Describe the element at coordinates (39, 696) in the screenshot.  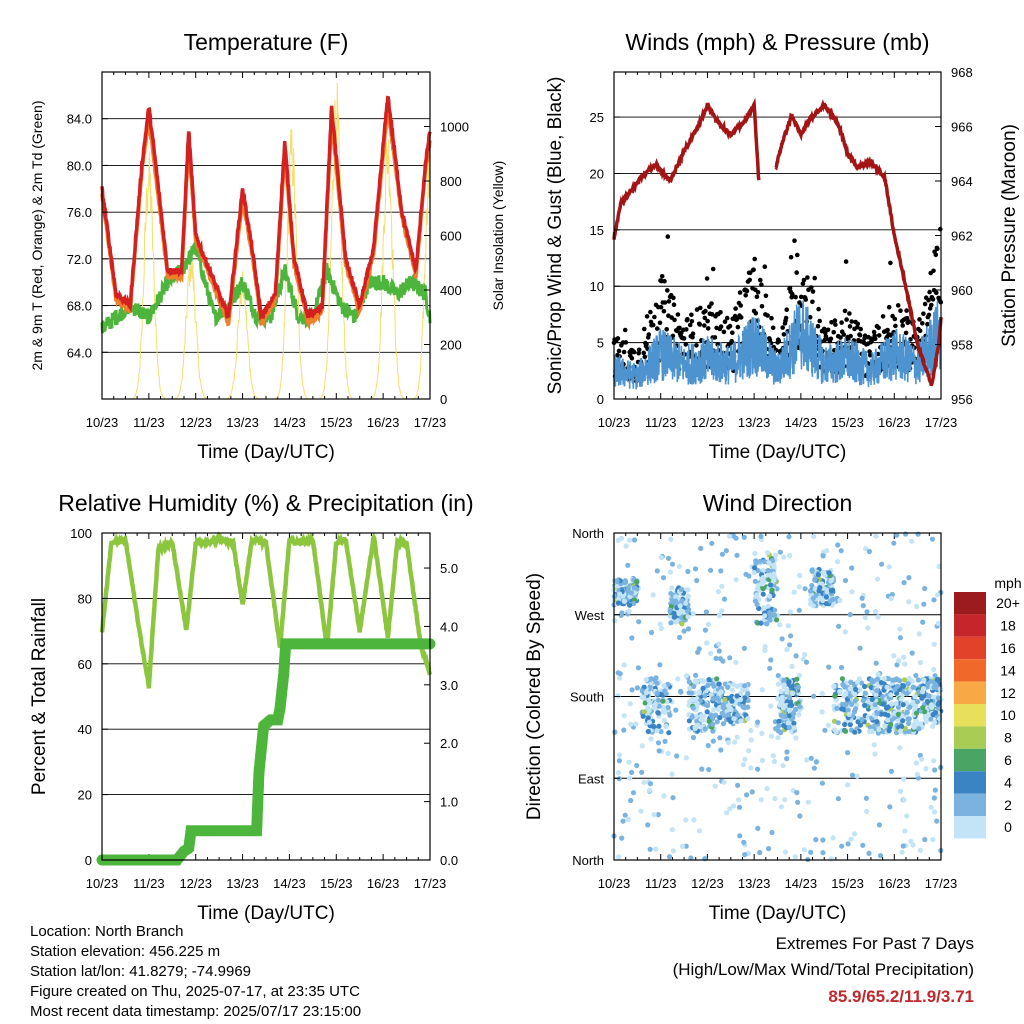
I see `y-axis-label-left: Percent & Total Rainfall` at that location.